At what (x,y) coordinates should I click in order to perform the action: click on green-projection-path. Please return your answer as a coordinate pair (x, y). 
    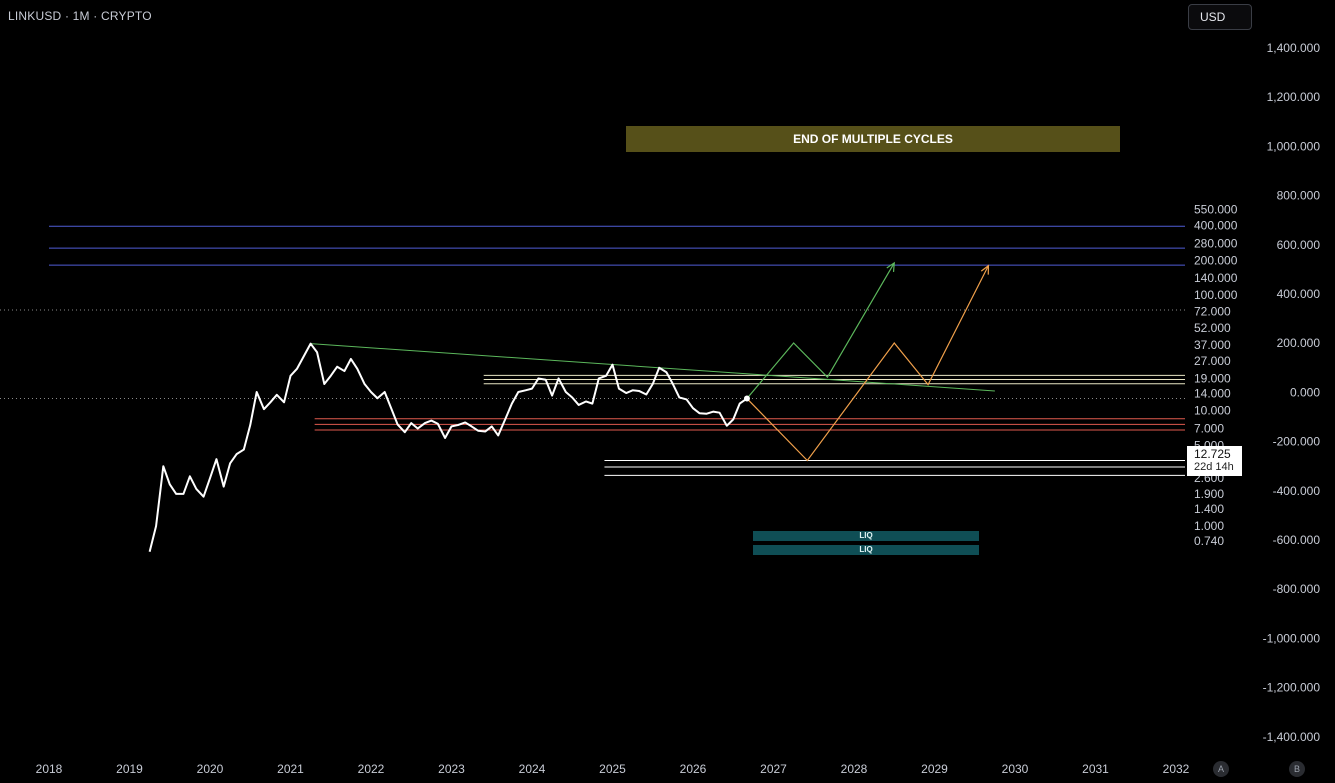
    Looking at the image, I should click on (820, 330).